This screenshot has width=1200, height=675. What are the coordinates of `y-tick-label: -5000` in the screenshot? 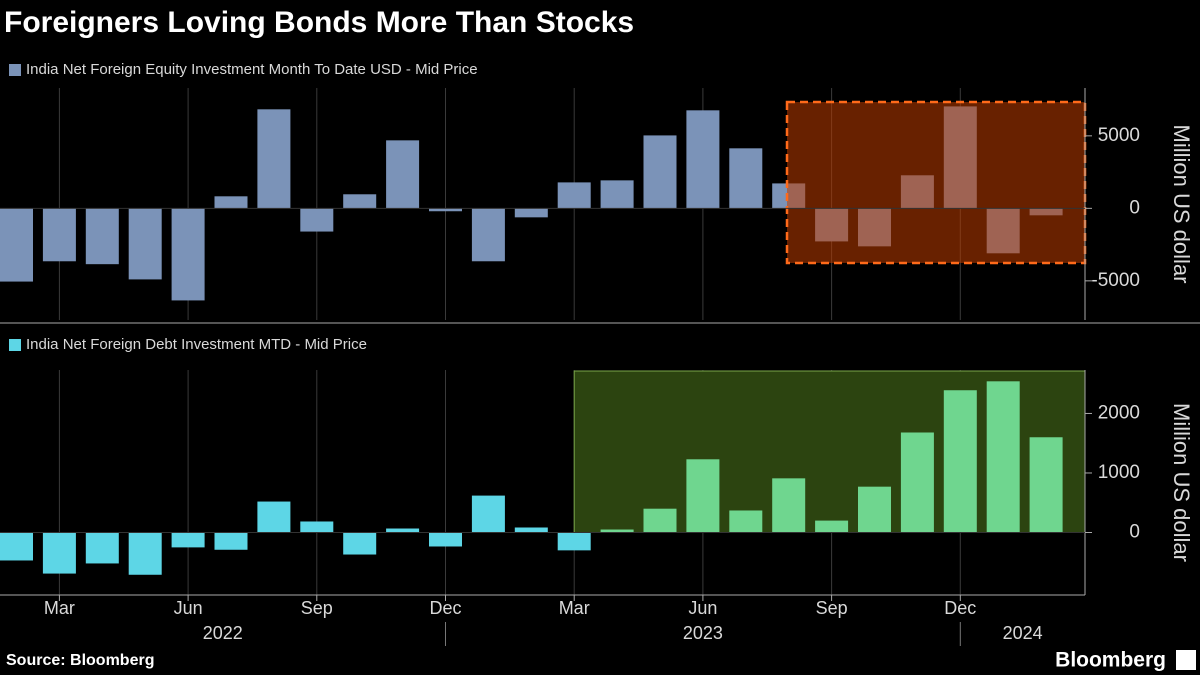 It's located at (1115, 280).